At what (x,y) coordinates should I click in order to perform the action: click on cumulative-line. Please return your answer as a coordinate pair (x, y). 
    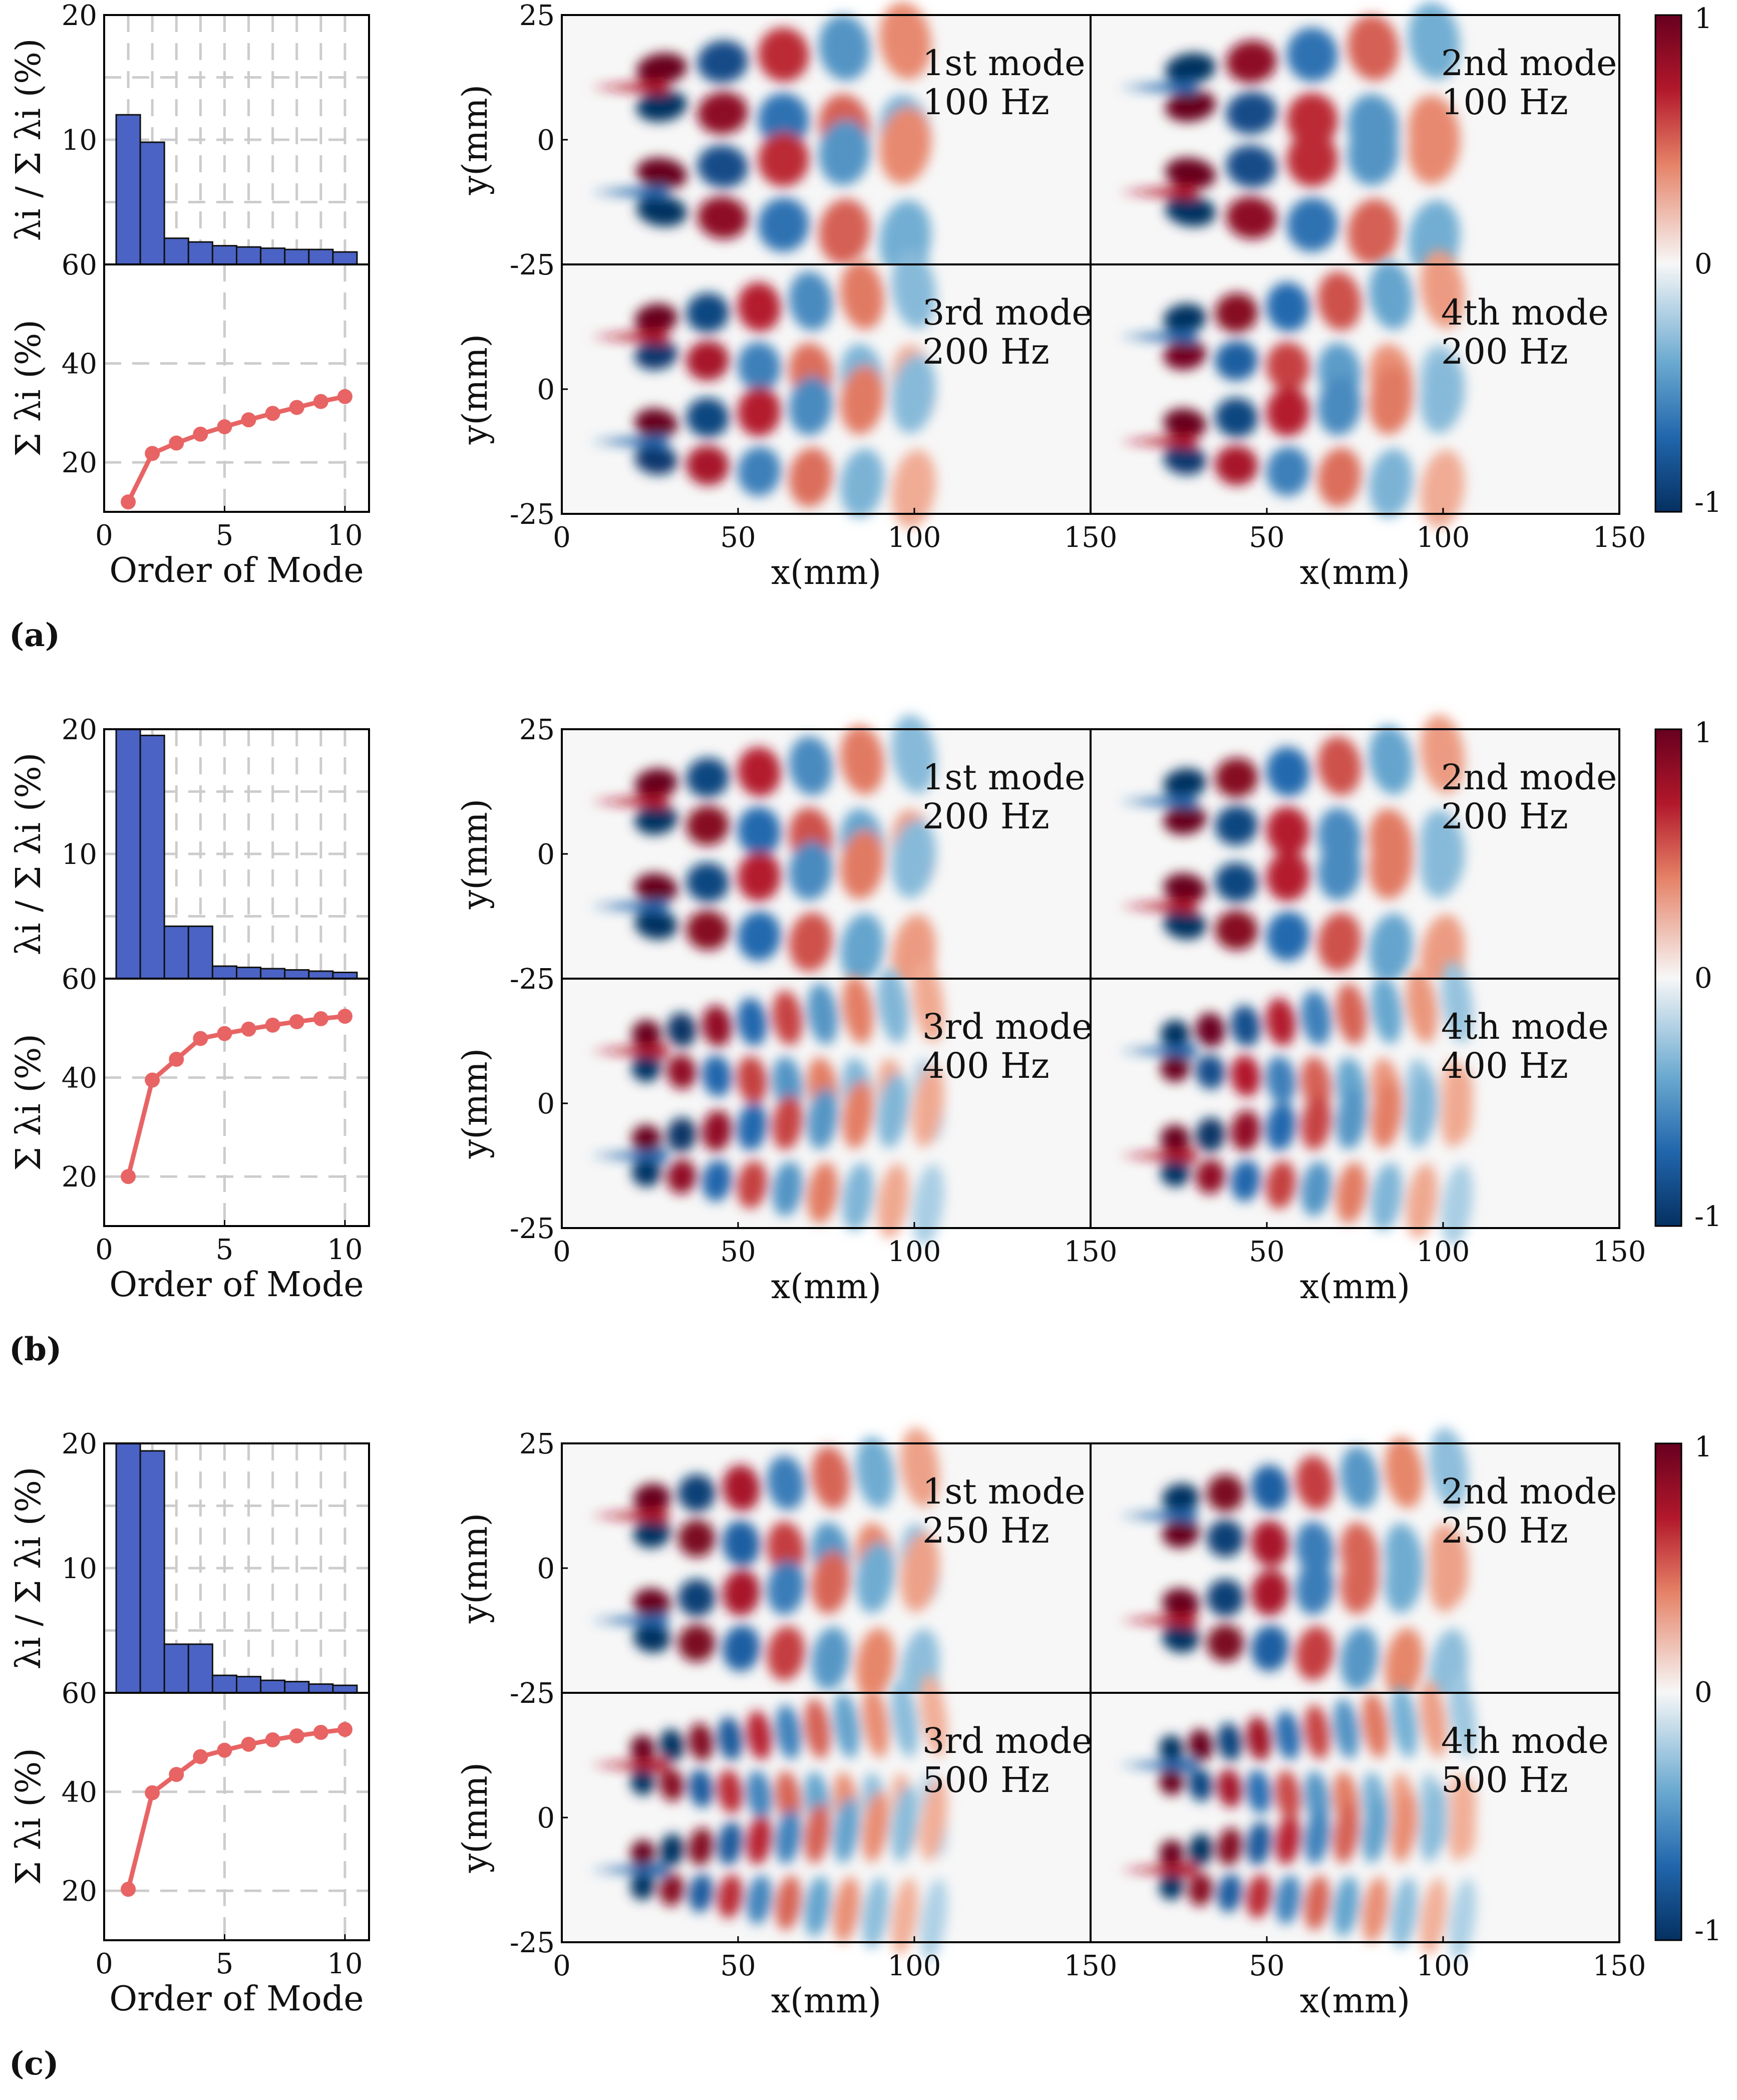
    Looking at the image, I should click on (235, 448).